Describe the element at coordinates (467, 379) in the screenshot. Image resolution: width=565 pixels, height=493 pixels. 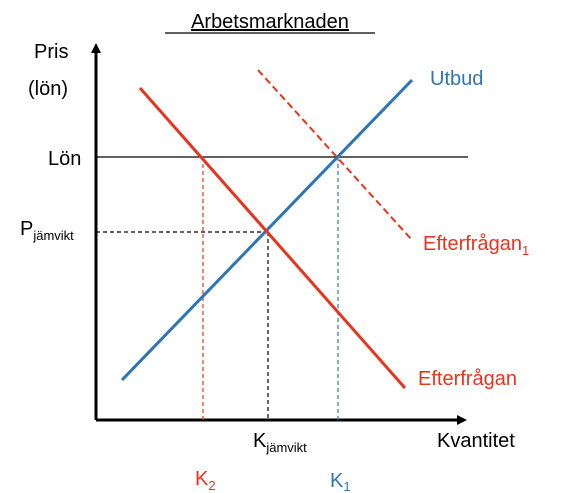
I see `demand-label: Efterfrågan` at that location.